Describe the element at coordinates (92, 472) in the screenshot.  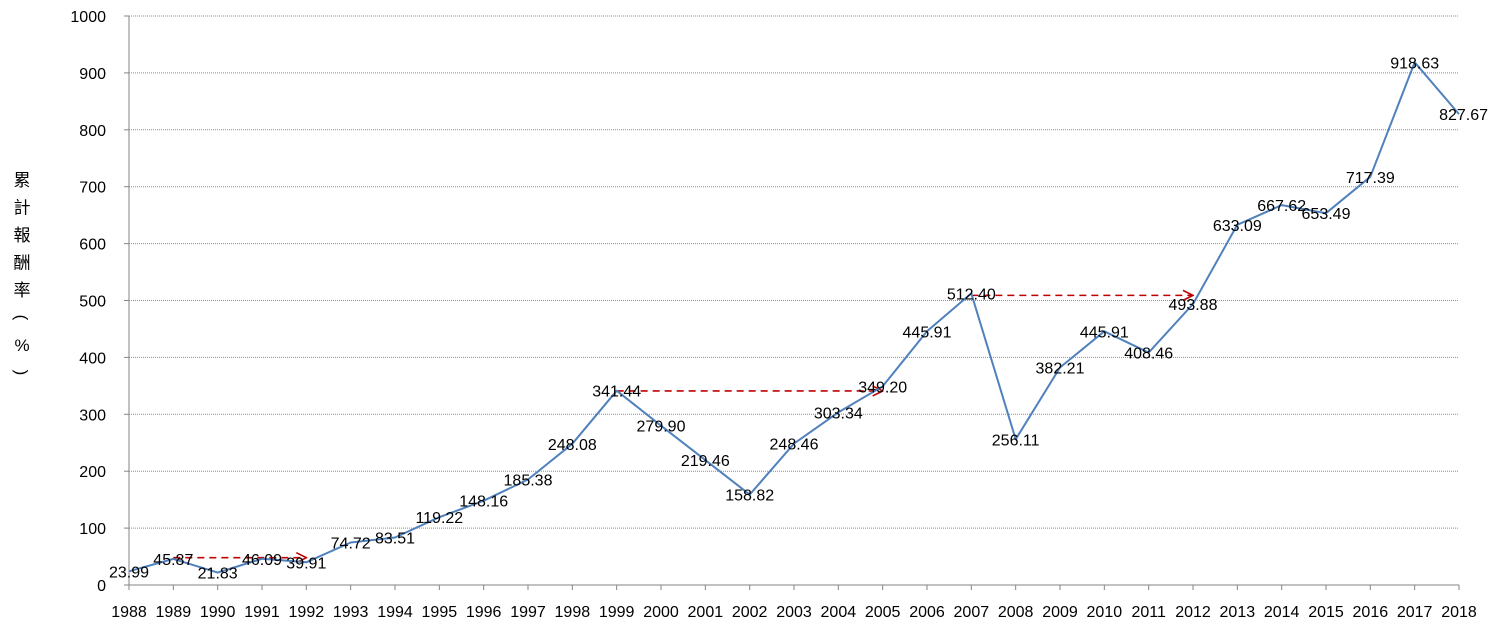
I see `y-tick-label: 200` at that location.